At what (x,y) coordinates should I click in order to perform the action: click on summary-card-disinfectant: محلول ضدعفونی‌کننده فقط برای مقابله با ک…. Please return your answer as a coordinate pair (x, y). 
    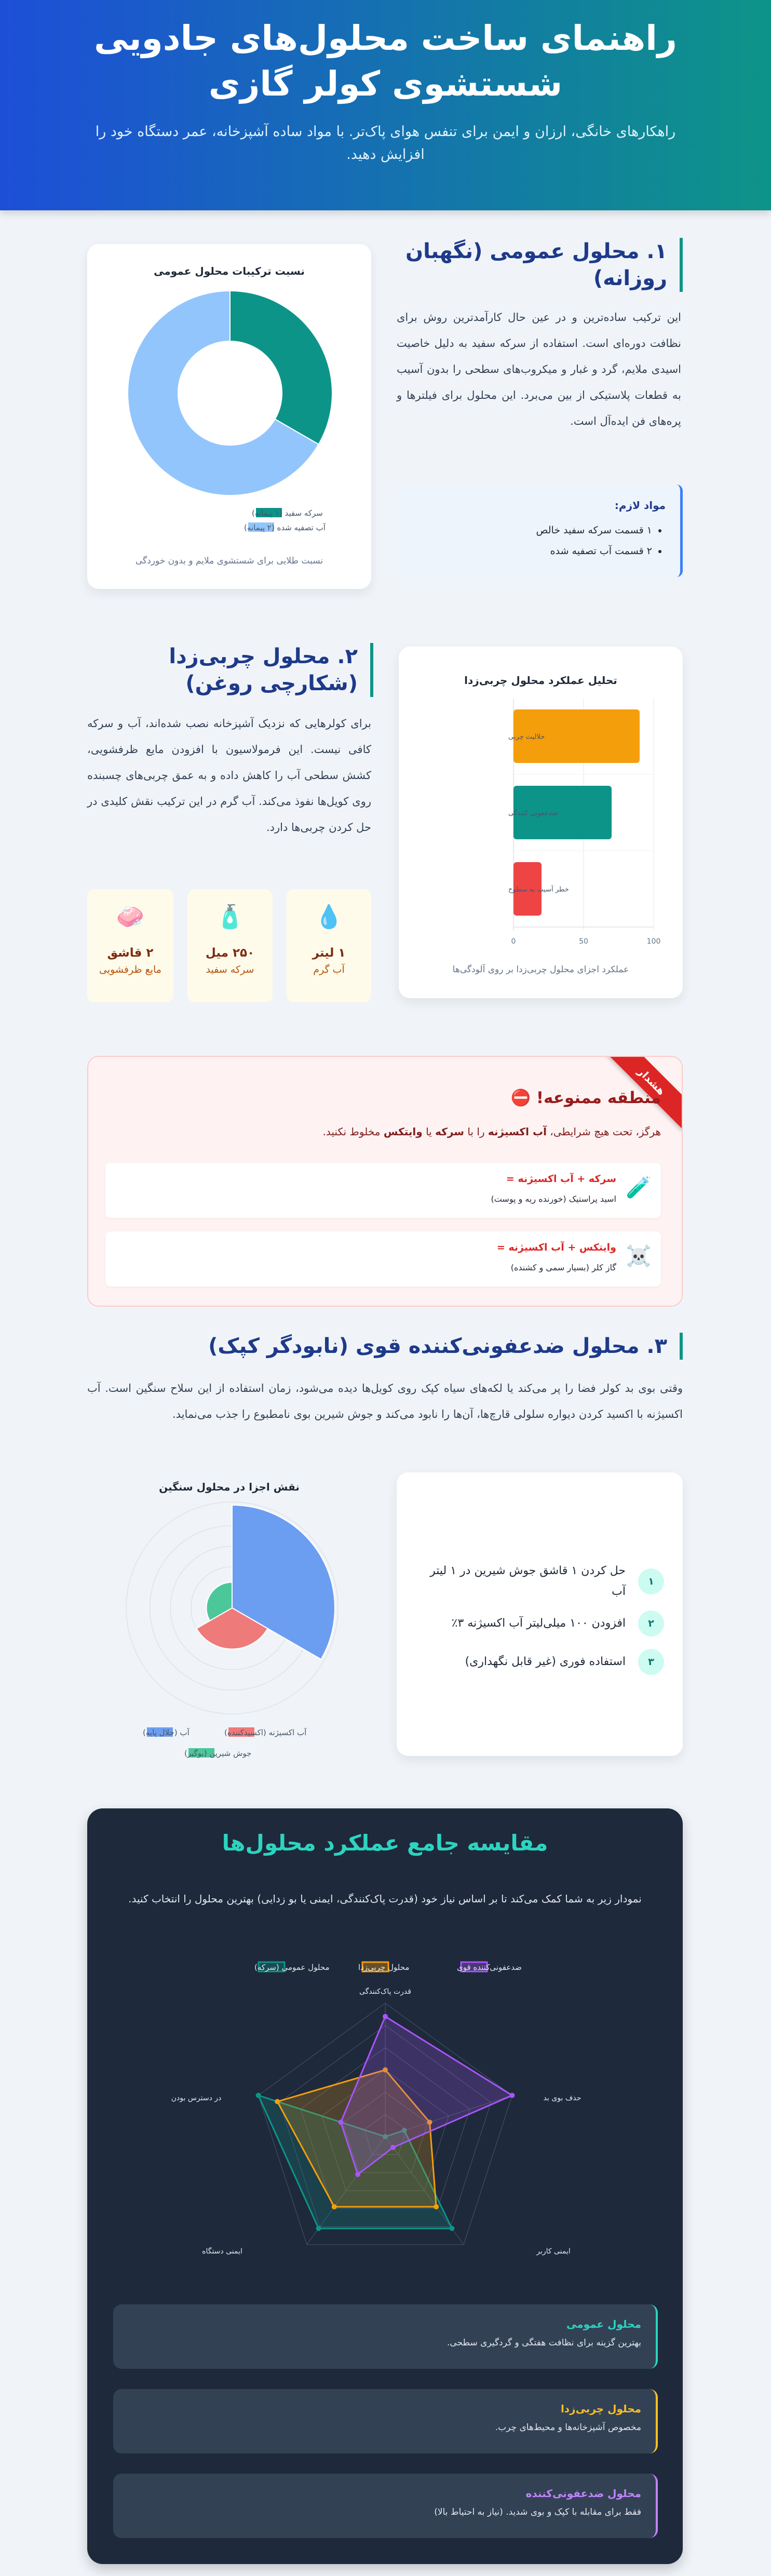
    Looking at the image, I should click on (385, 2506).